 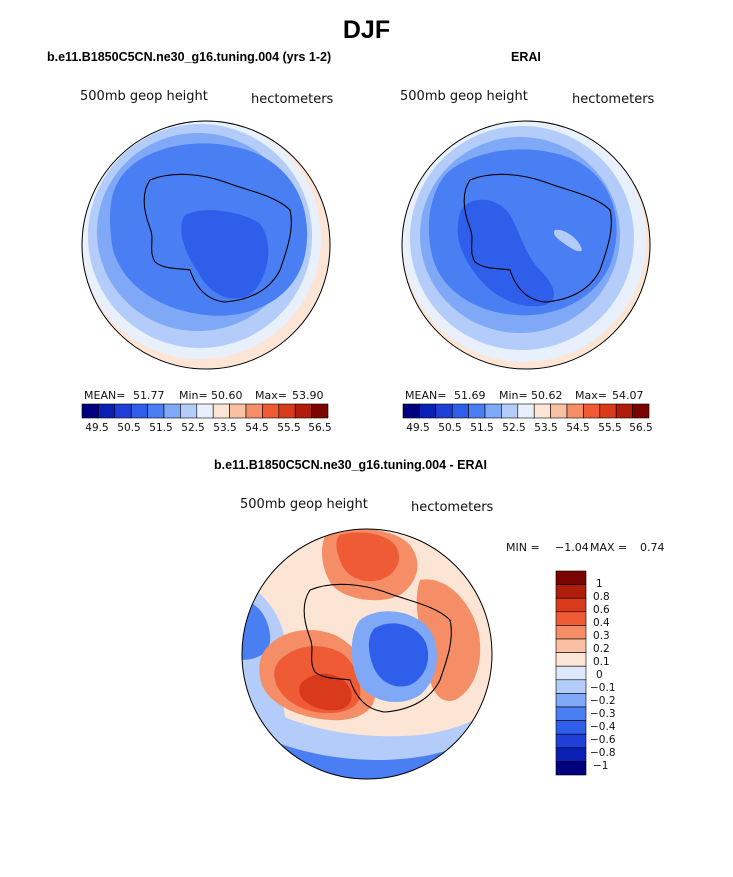 I want to click on obs-mean-value: 51.69, so click(x=470, y=395).